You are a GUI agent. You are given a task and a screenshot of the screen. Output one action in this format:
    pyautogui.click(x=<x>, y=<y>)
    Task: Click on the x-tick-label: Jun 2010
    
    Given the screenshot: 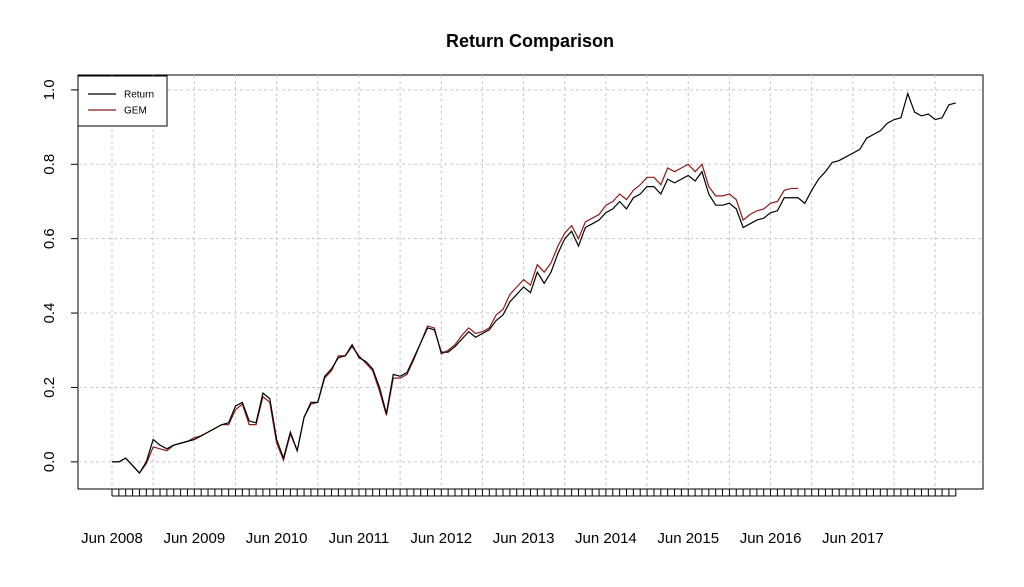 What is the action you would take?
    pyautogui.click(x=277, y=538)
    